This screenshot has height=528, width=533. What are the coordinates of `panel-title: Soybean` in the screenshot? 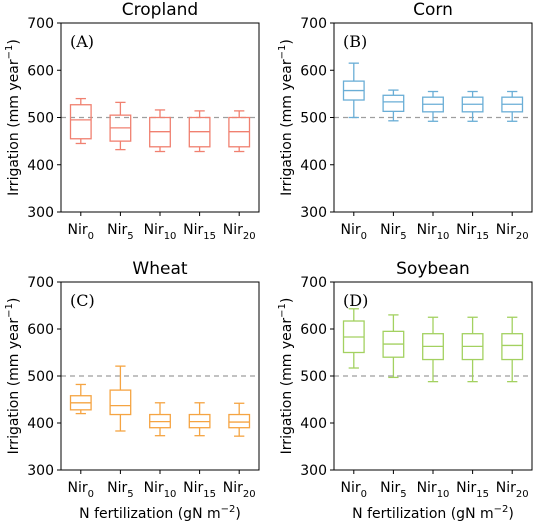 It's located at (433, 269).